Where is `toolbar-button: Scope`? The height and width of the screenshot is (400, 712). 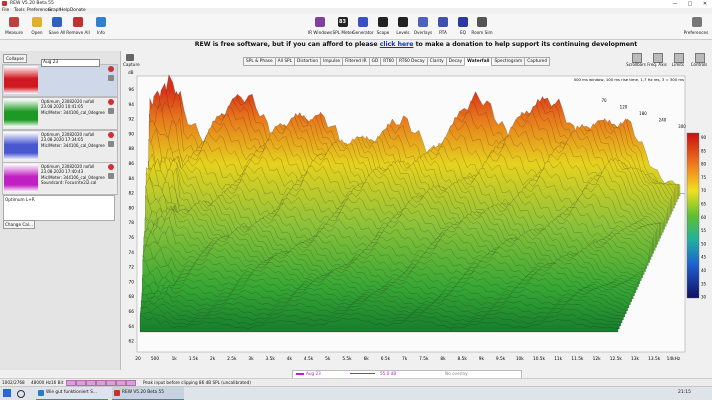
toolbar-button: Scope is located at coordinates (383, 27).